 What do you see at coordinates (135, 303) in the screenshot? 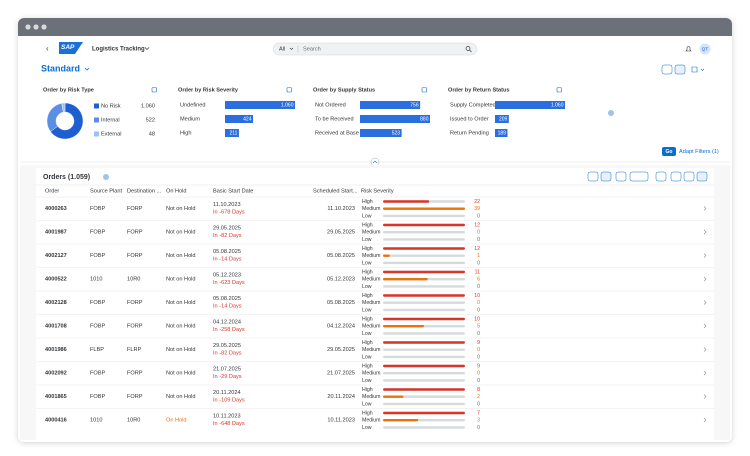
I see `destination: FORP` at bounding box center [135, 303].